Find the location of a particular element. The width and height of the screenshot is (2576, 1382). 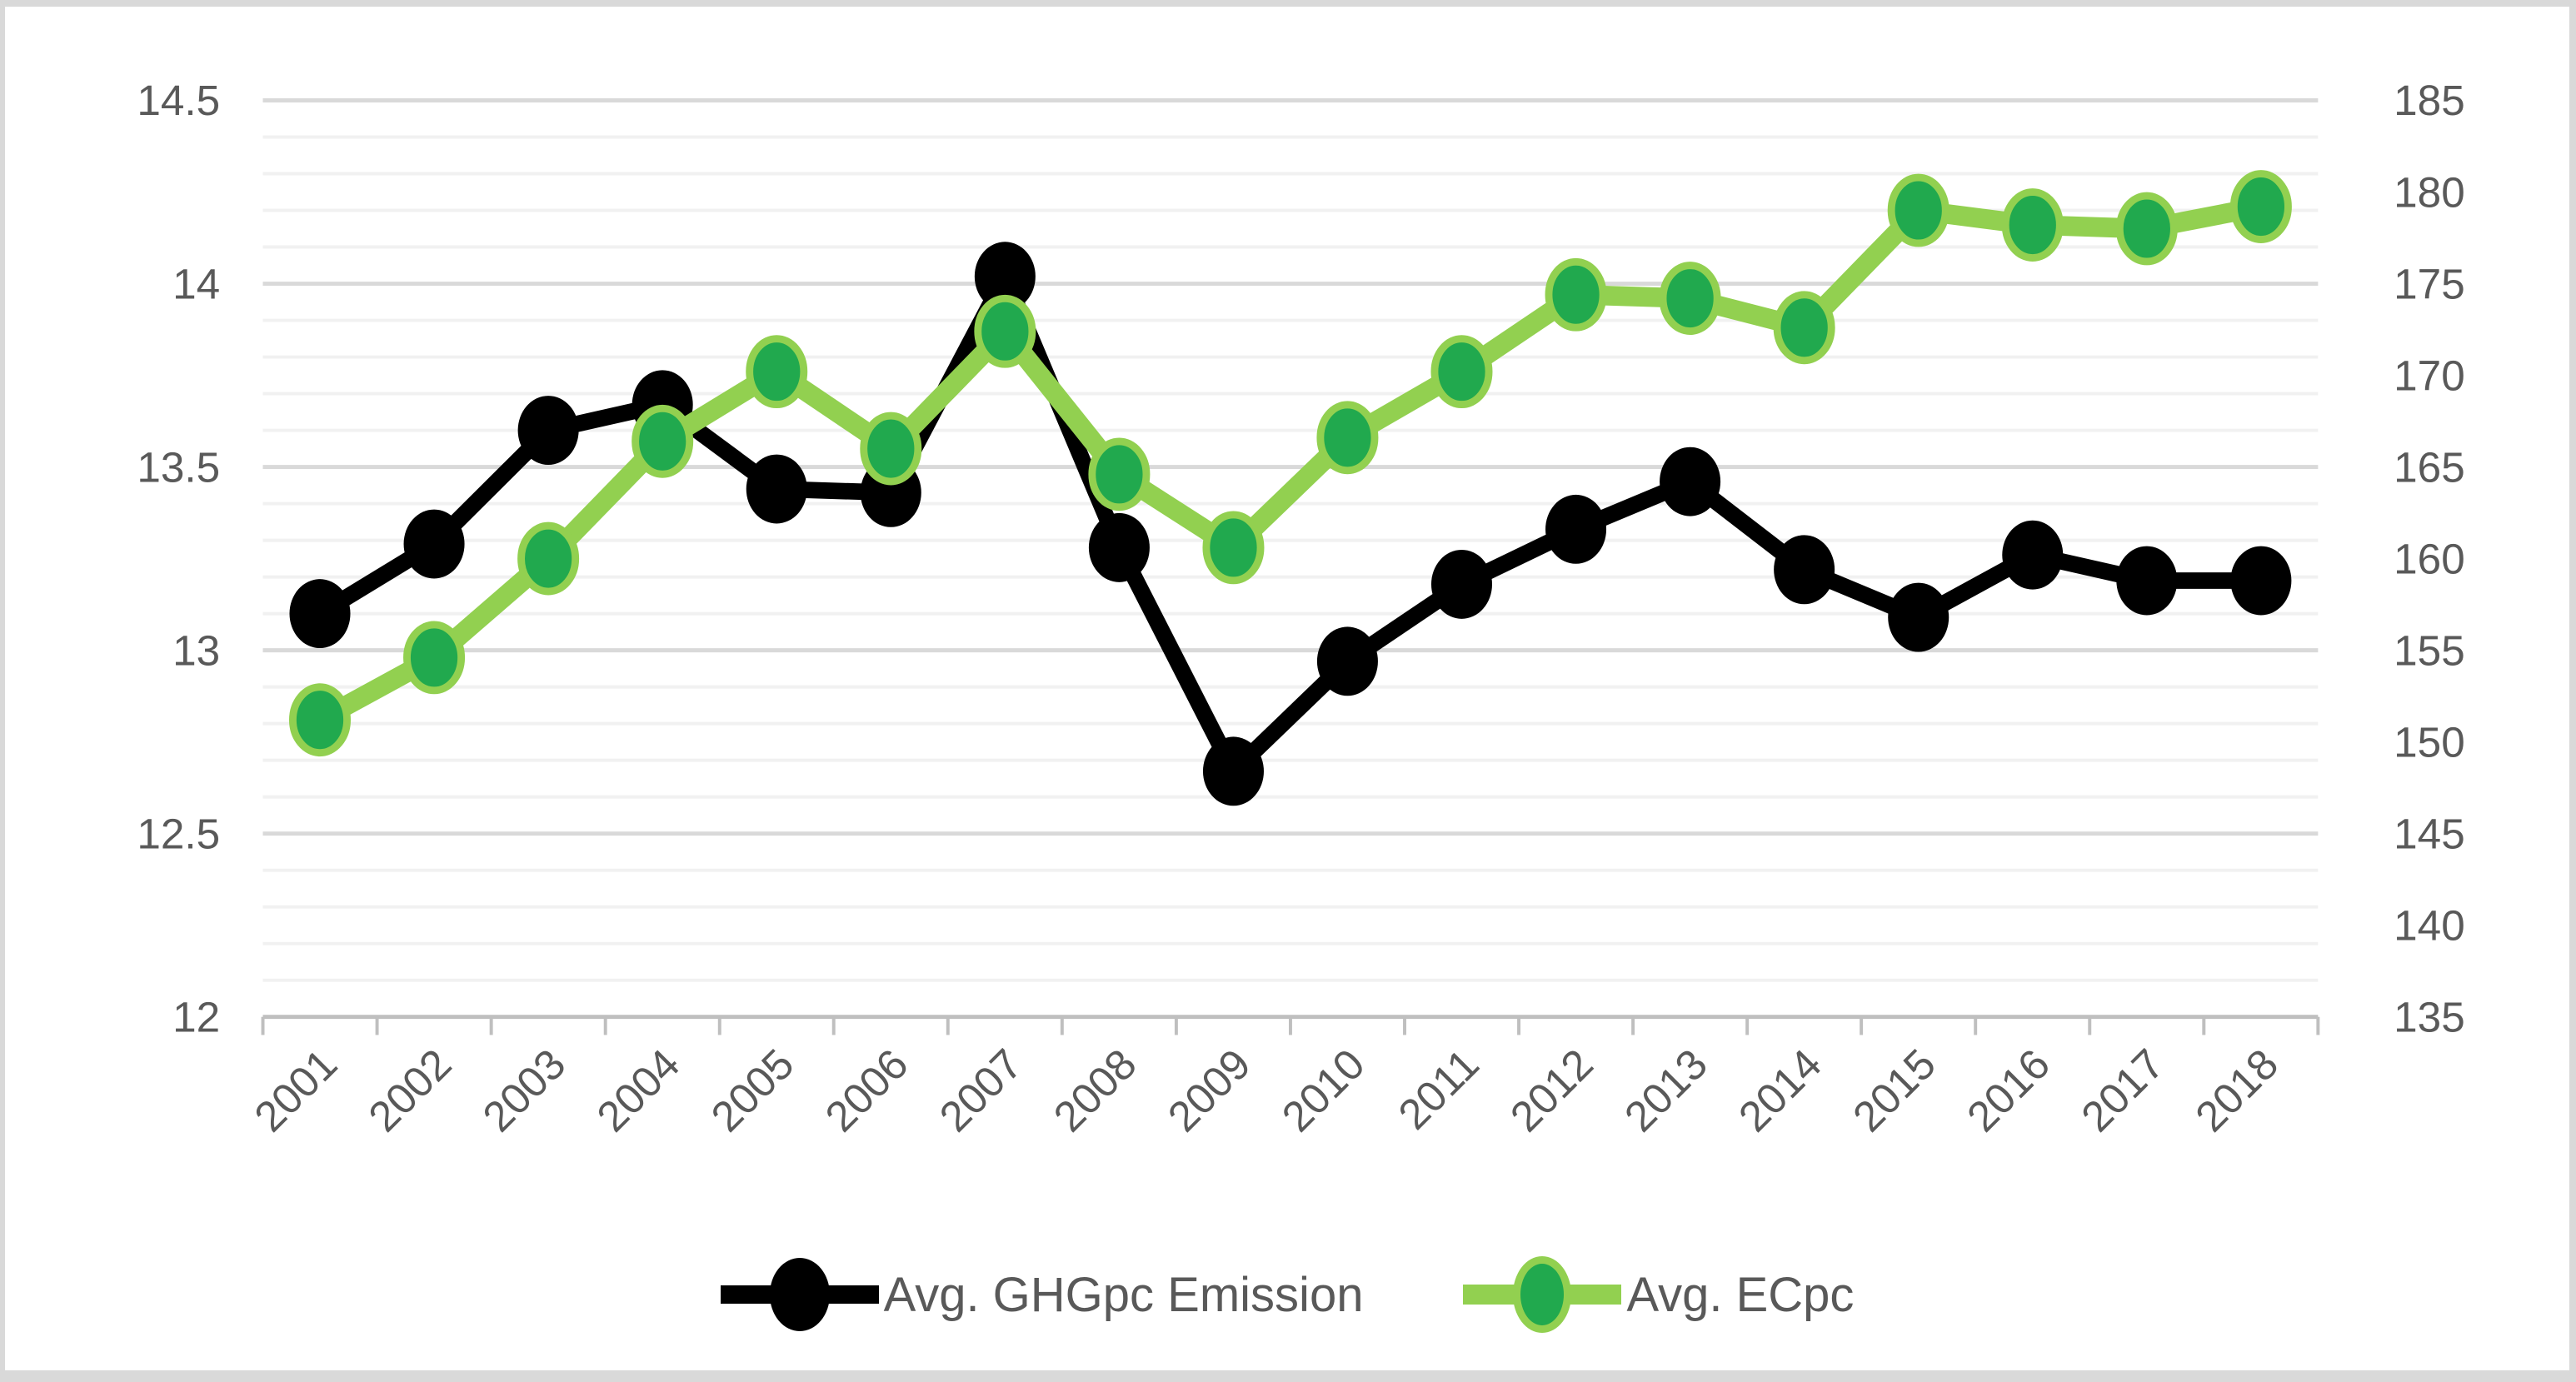

legend-item-ghg: Avg. GHGpc Emission is located at coordinates (1042, 1295).